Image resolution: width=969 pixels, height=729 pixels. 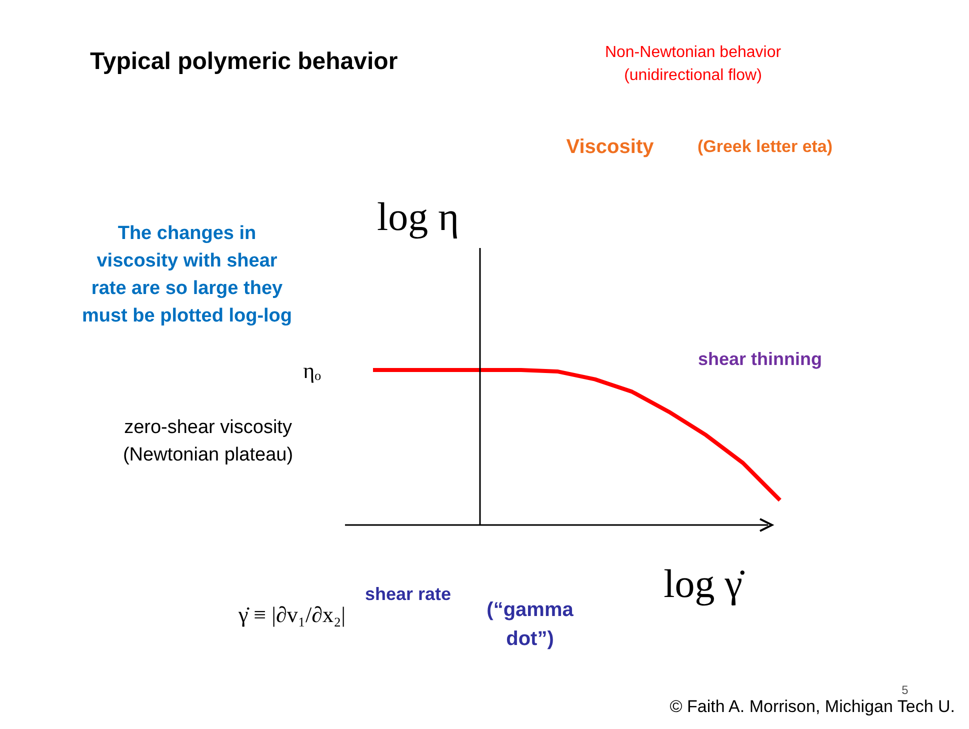 I want to click on text: 5, so click(x=905, y=690).